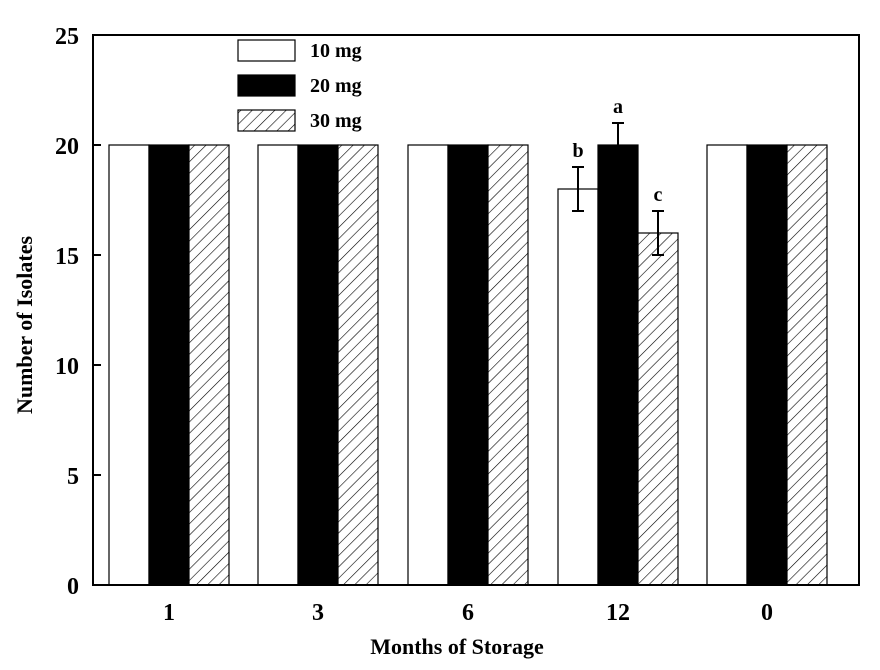 This screenshot has width=880, height=670. I want to click on y-tick-label: 10, so click(67, 367).